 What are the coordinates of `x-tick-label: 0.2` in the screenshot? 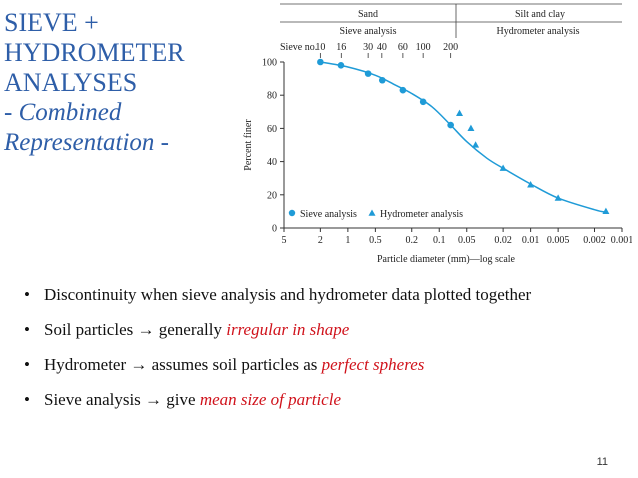 It's located at (411, 240).